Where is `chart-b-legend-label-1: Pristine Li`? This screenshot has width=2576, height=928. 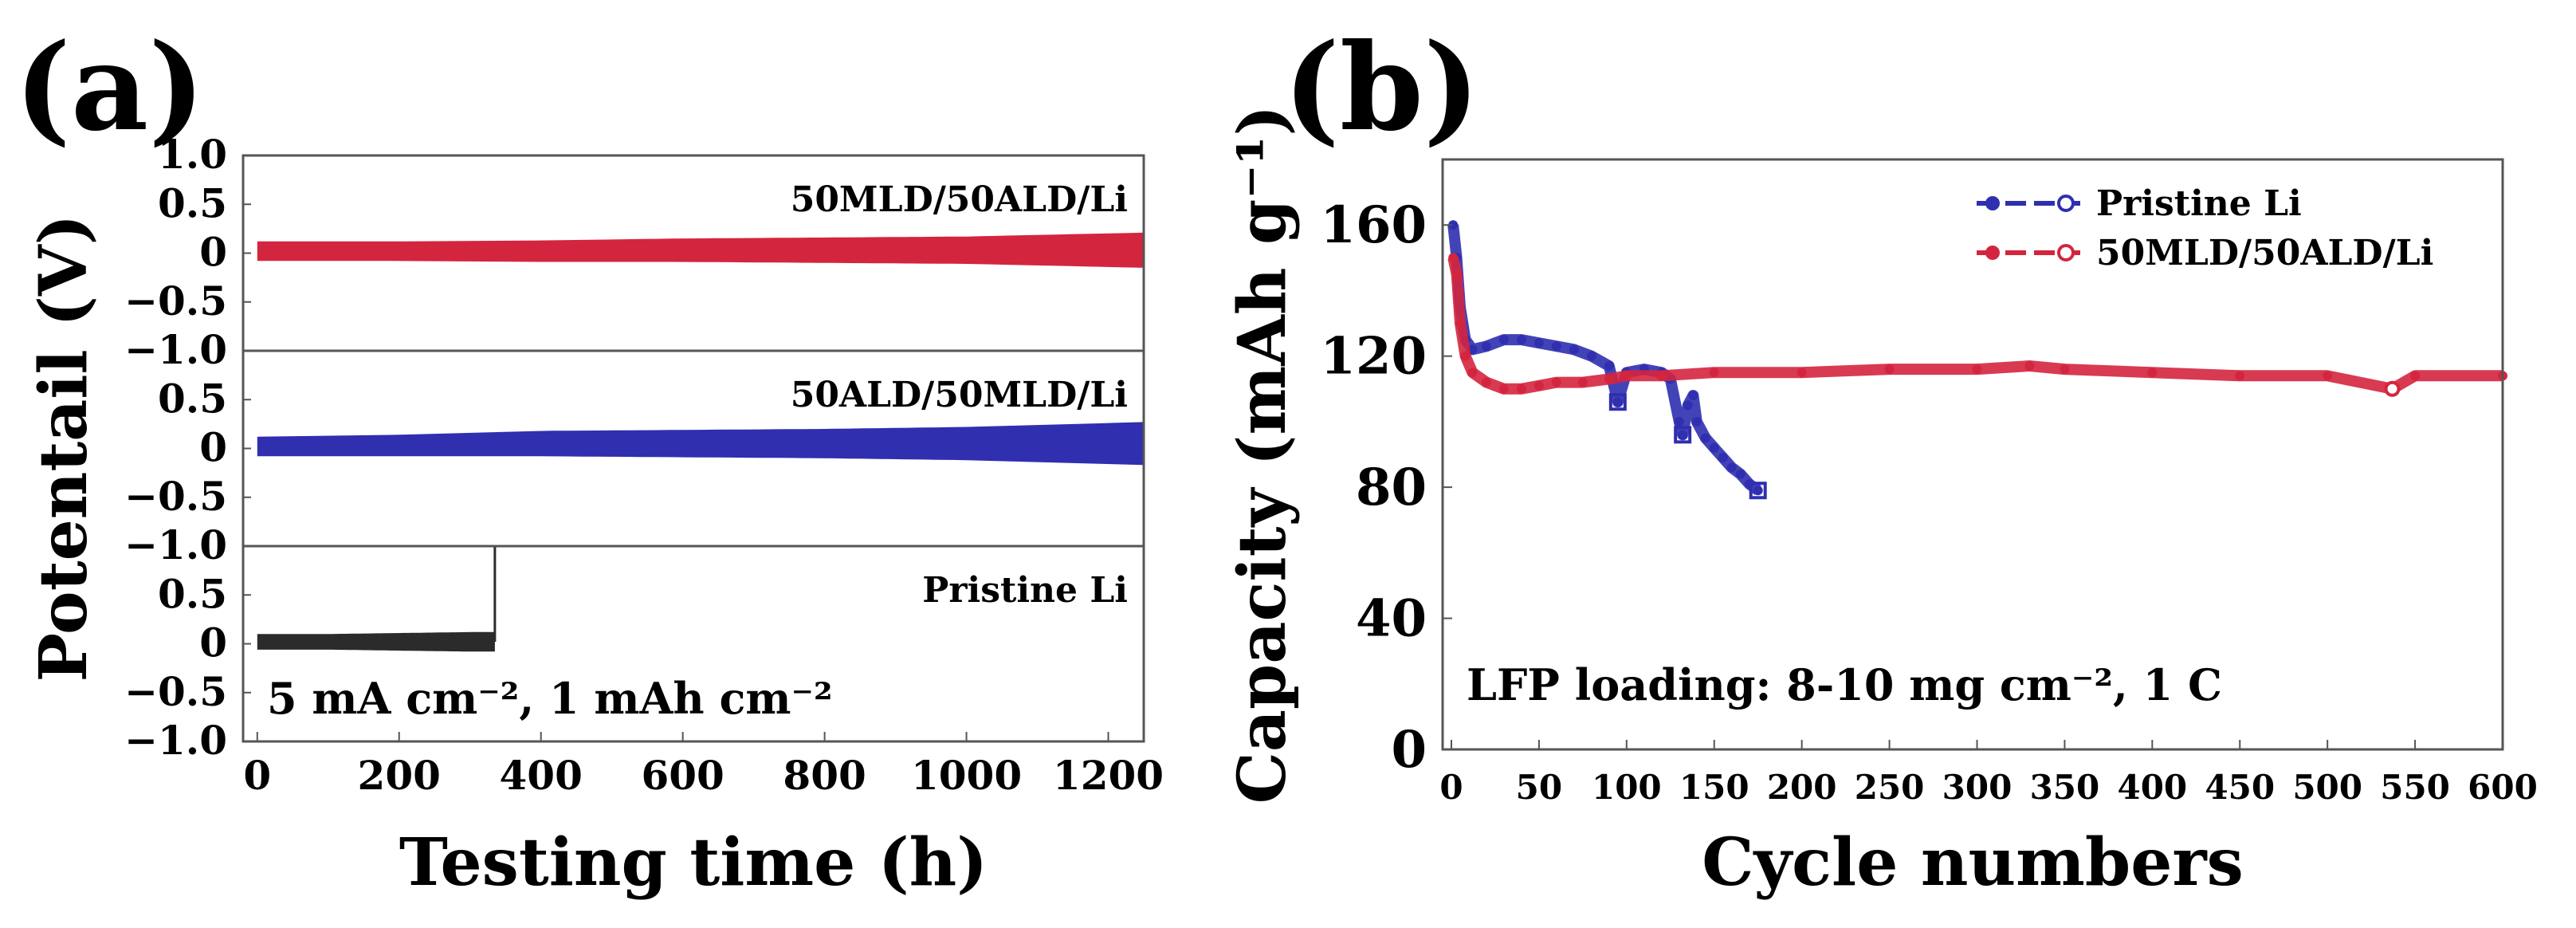 chart-b-legend-label-1: Pristine Li is located at coordinates (2199, 204).